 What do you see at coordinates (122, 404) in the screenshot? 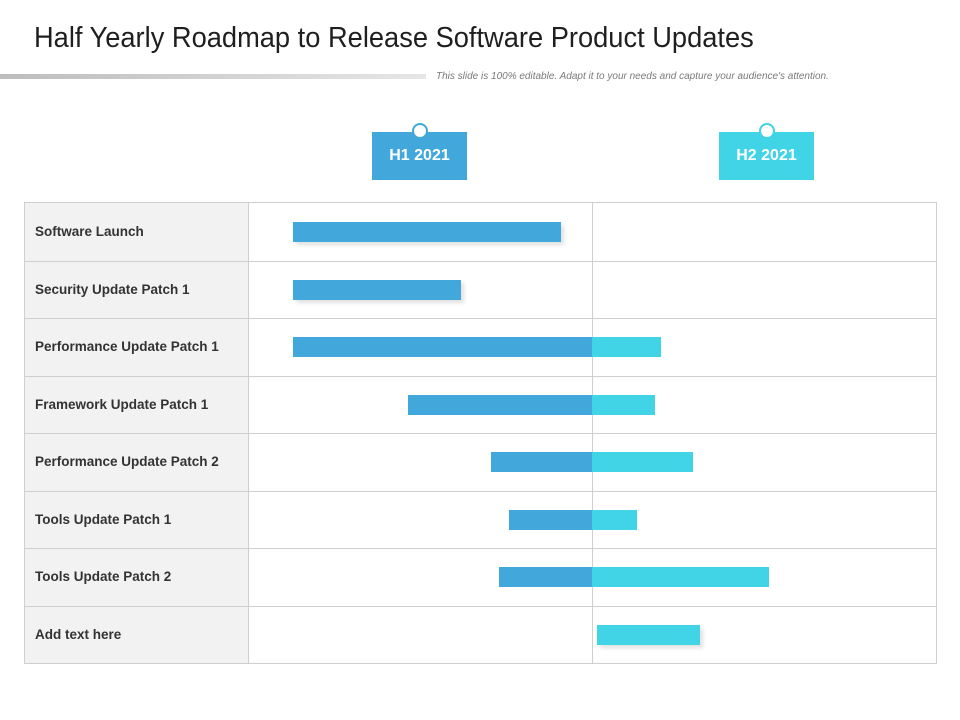
I see `row-label: Framework Update Patch 1` at bounding box center [122, 404].